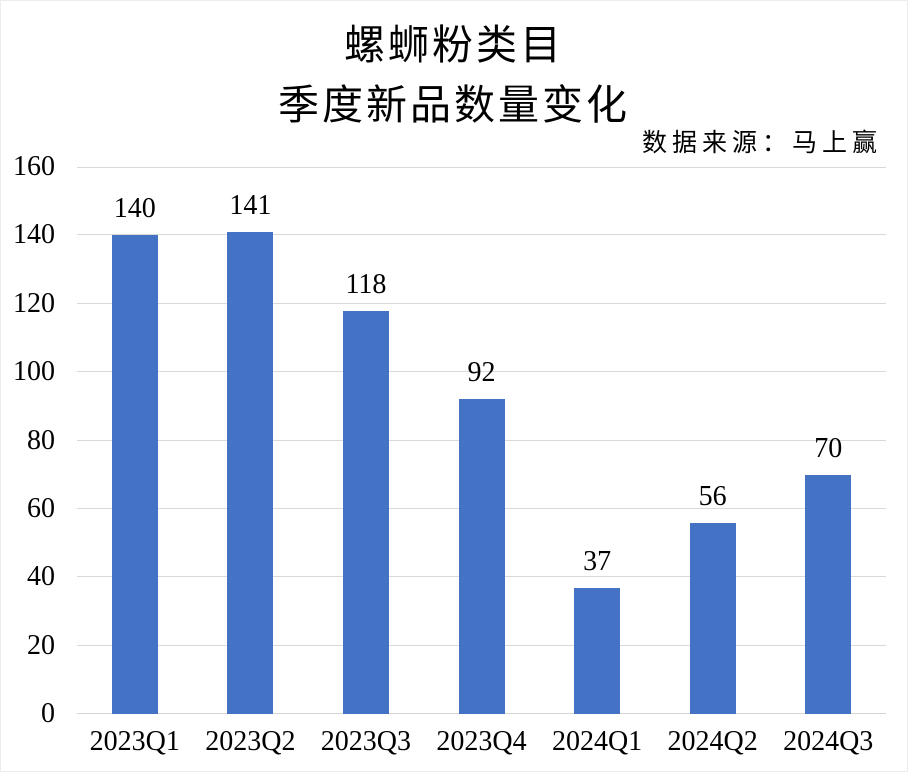 This screenshot has height=772, width=908. I want to click on bar-2023Q3, so click(365, 512).